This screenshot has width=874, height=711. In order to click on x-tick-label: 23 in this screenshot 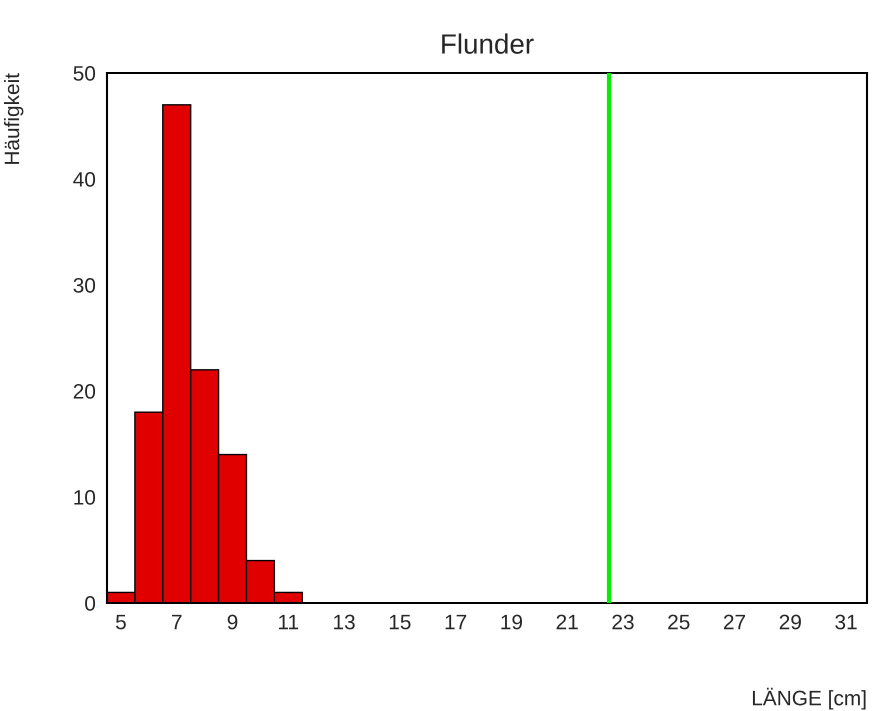, I will do `click(623, 622)`.